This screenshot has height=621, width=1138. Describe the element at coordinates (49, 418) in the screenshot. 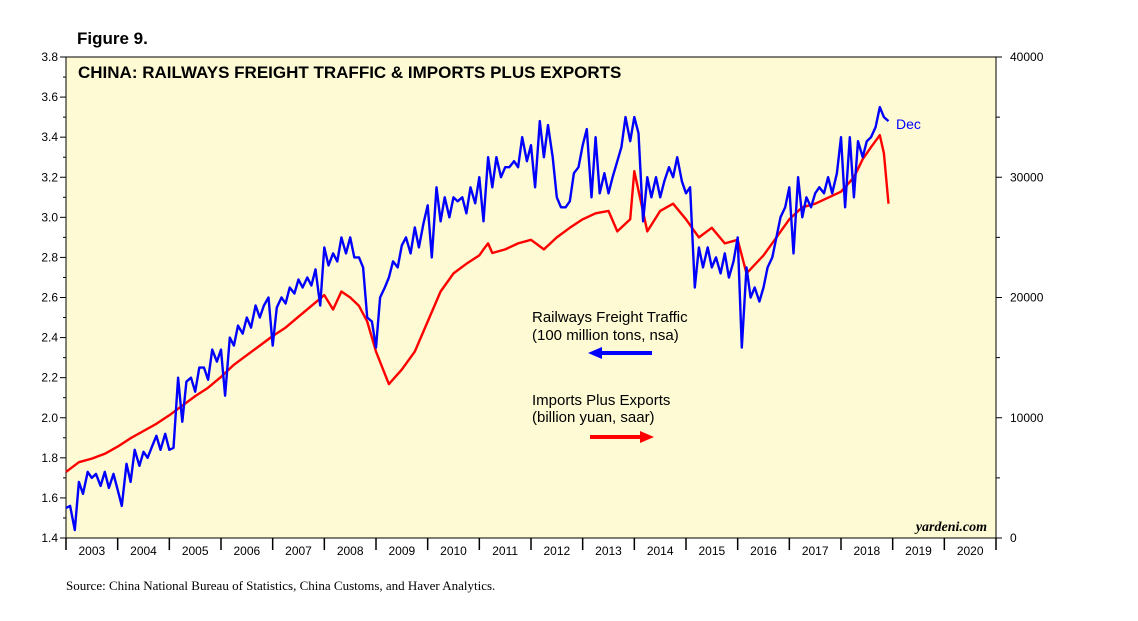

I see `left-tick-label: 2.0` at that location.